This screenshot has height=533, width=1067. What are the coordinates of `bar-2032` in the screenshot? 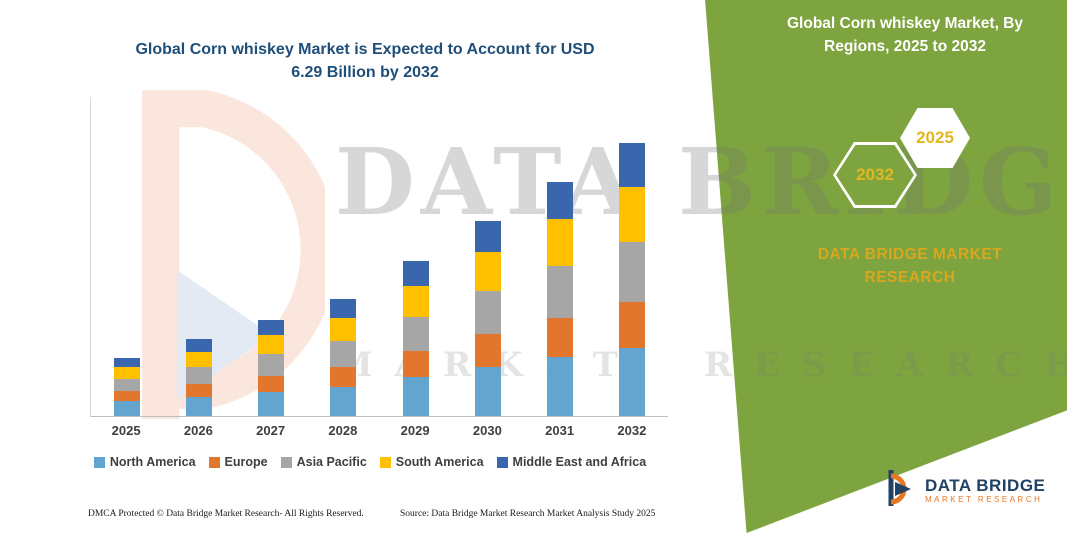 It's located at (632, 256).